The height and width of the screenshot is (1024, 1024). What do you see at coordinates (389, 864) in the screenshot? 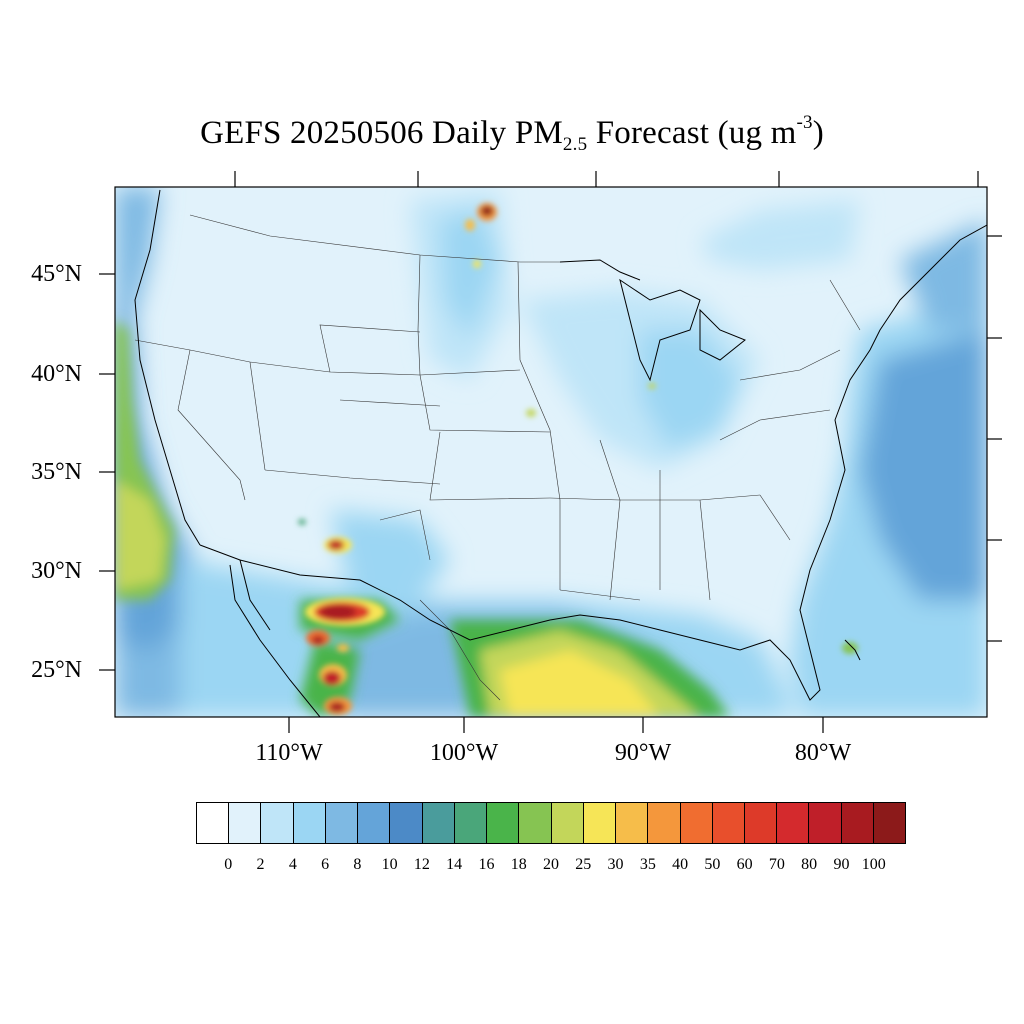
I see `colorbar-level-label: 10` at bounding box center [389, 864].